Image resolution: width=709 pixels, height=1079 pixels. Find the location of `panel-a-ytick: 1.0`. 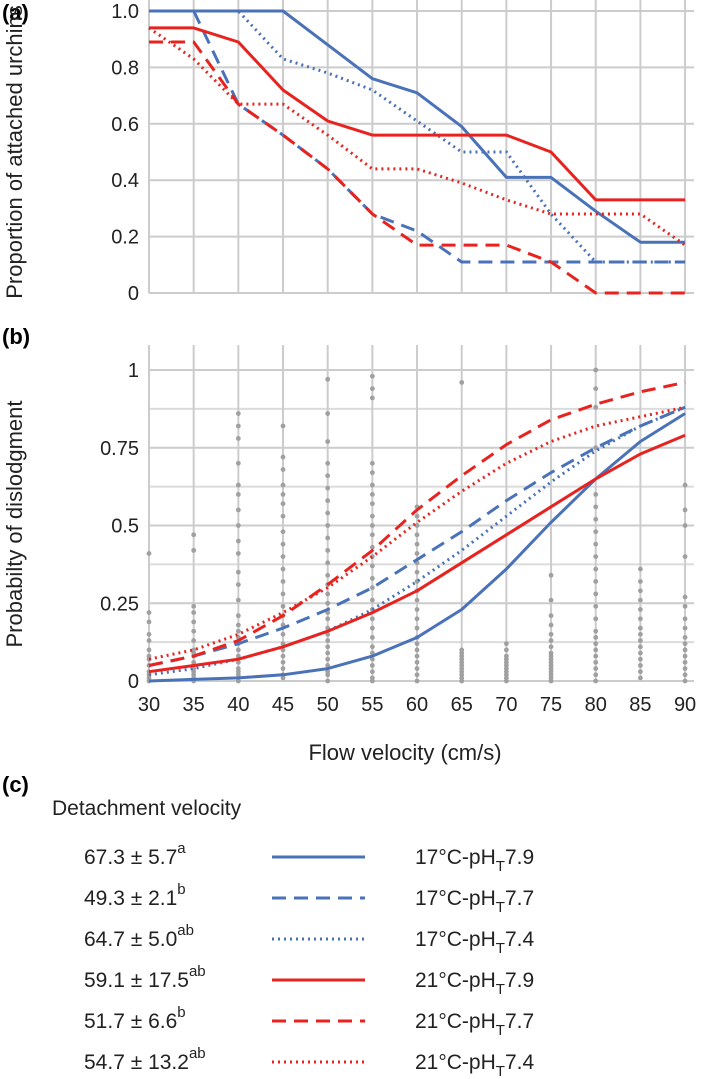

panel-a-ytick: 1.0 is located at coordinates (125, 12).